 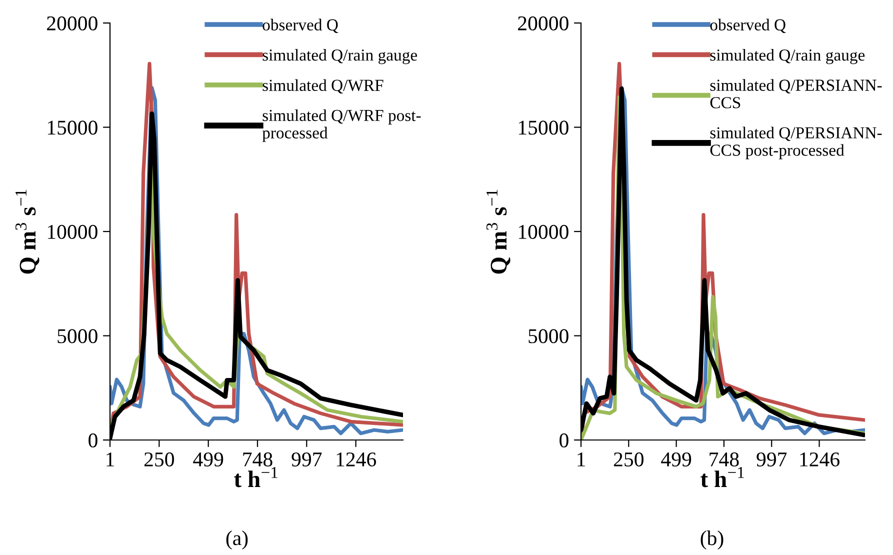 I want to click on text: (a), so click(x=237, y=540).